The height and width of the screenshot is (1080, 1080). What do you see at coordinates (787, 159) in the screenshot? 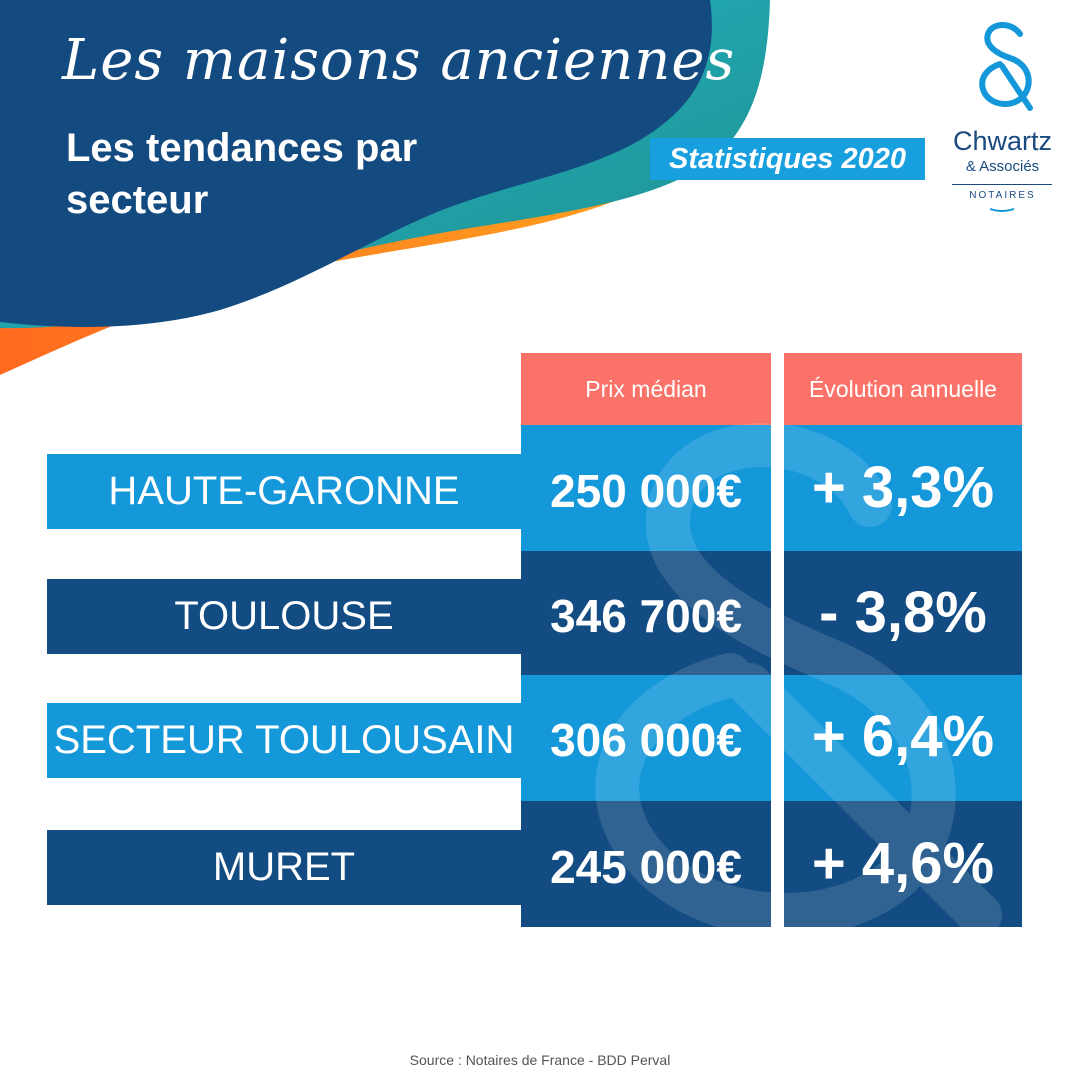
I see `statistics-badge: Statistiques 2020` at bounding box center [787, 159].